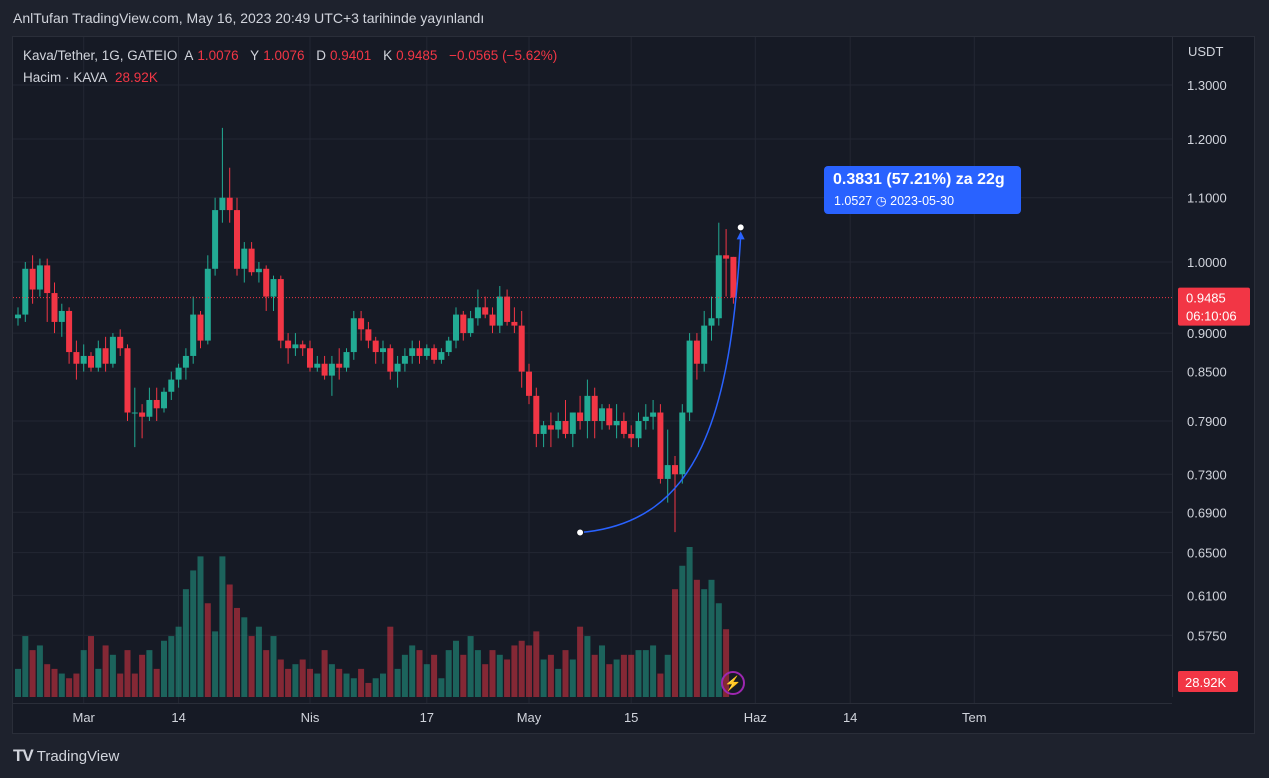 This screenshot has width=1269, height=778. What do you see at coordinates (853, 201) in the screenshot?
I see `measure-target-price: 1.0527` at bounding box center [853, 201].